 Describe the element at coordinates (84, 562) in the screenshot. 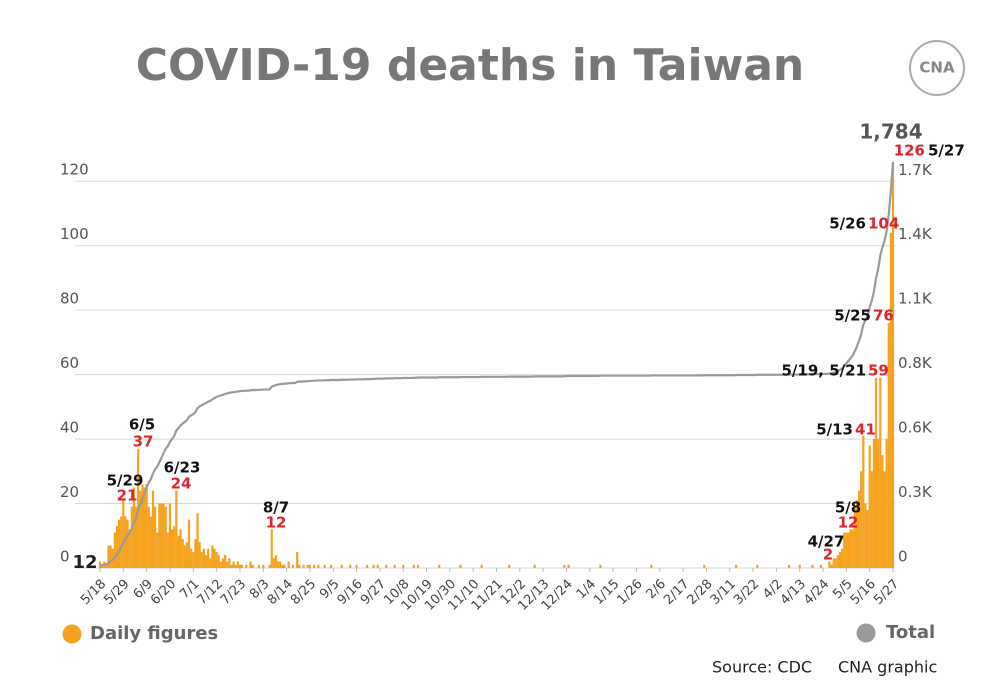

I see `start-total-label: 12` at that location.